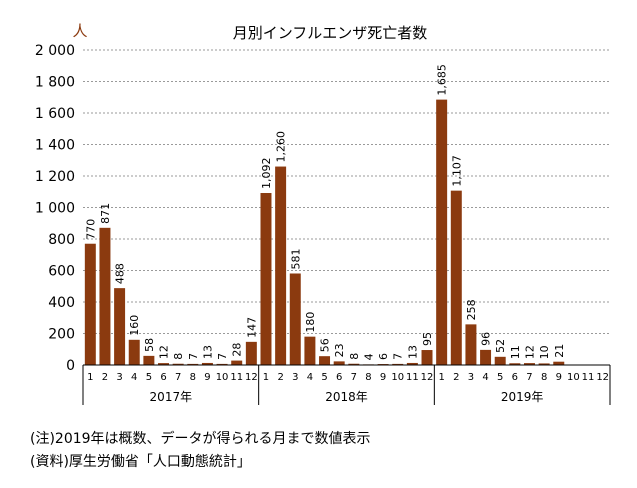 Image resolution: width=637 pixels, height=488 pixels. I want to click on y-tick-label: 1 000, so click(55, 209).